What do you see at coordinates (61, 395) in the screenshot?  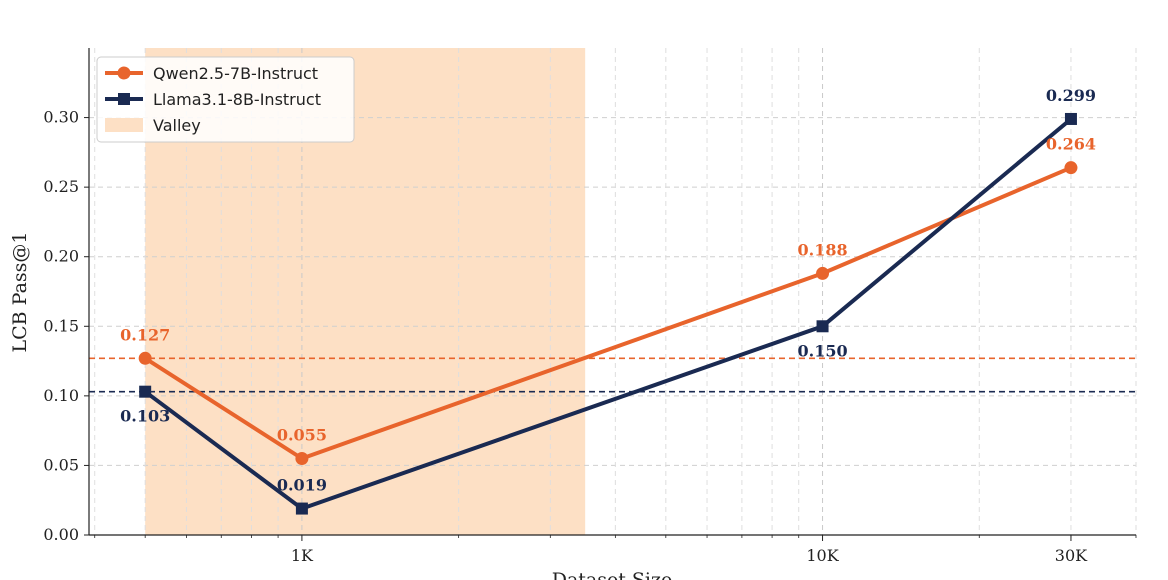 I see `y-tick-label: 0.10` at bounding box center [61, 395].